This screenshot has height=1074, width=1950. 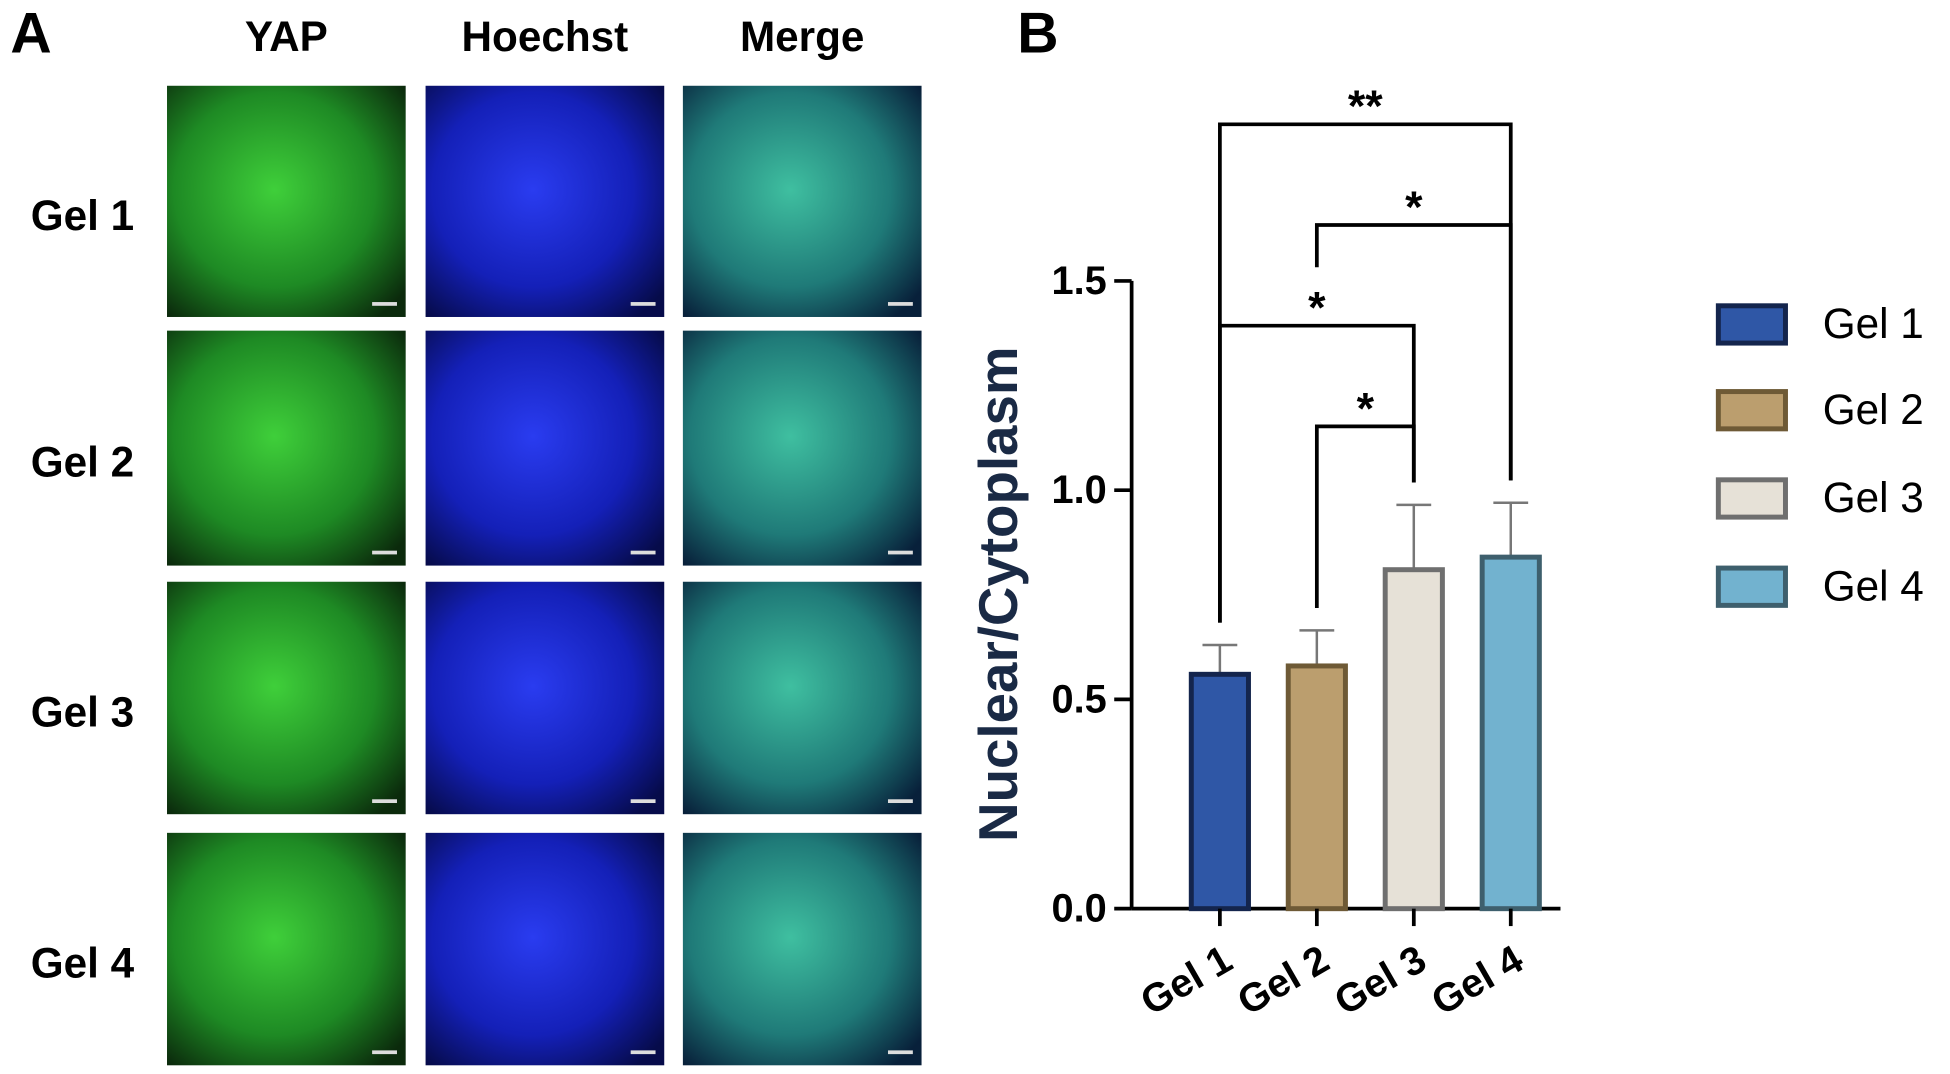 I want to click on row-label: Gel 3, so click(x=82, y=712).